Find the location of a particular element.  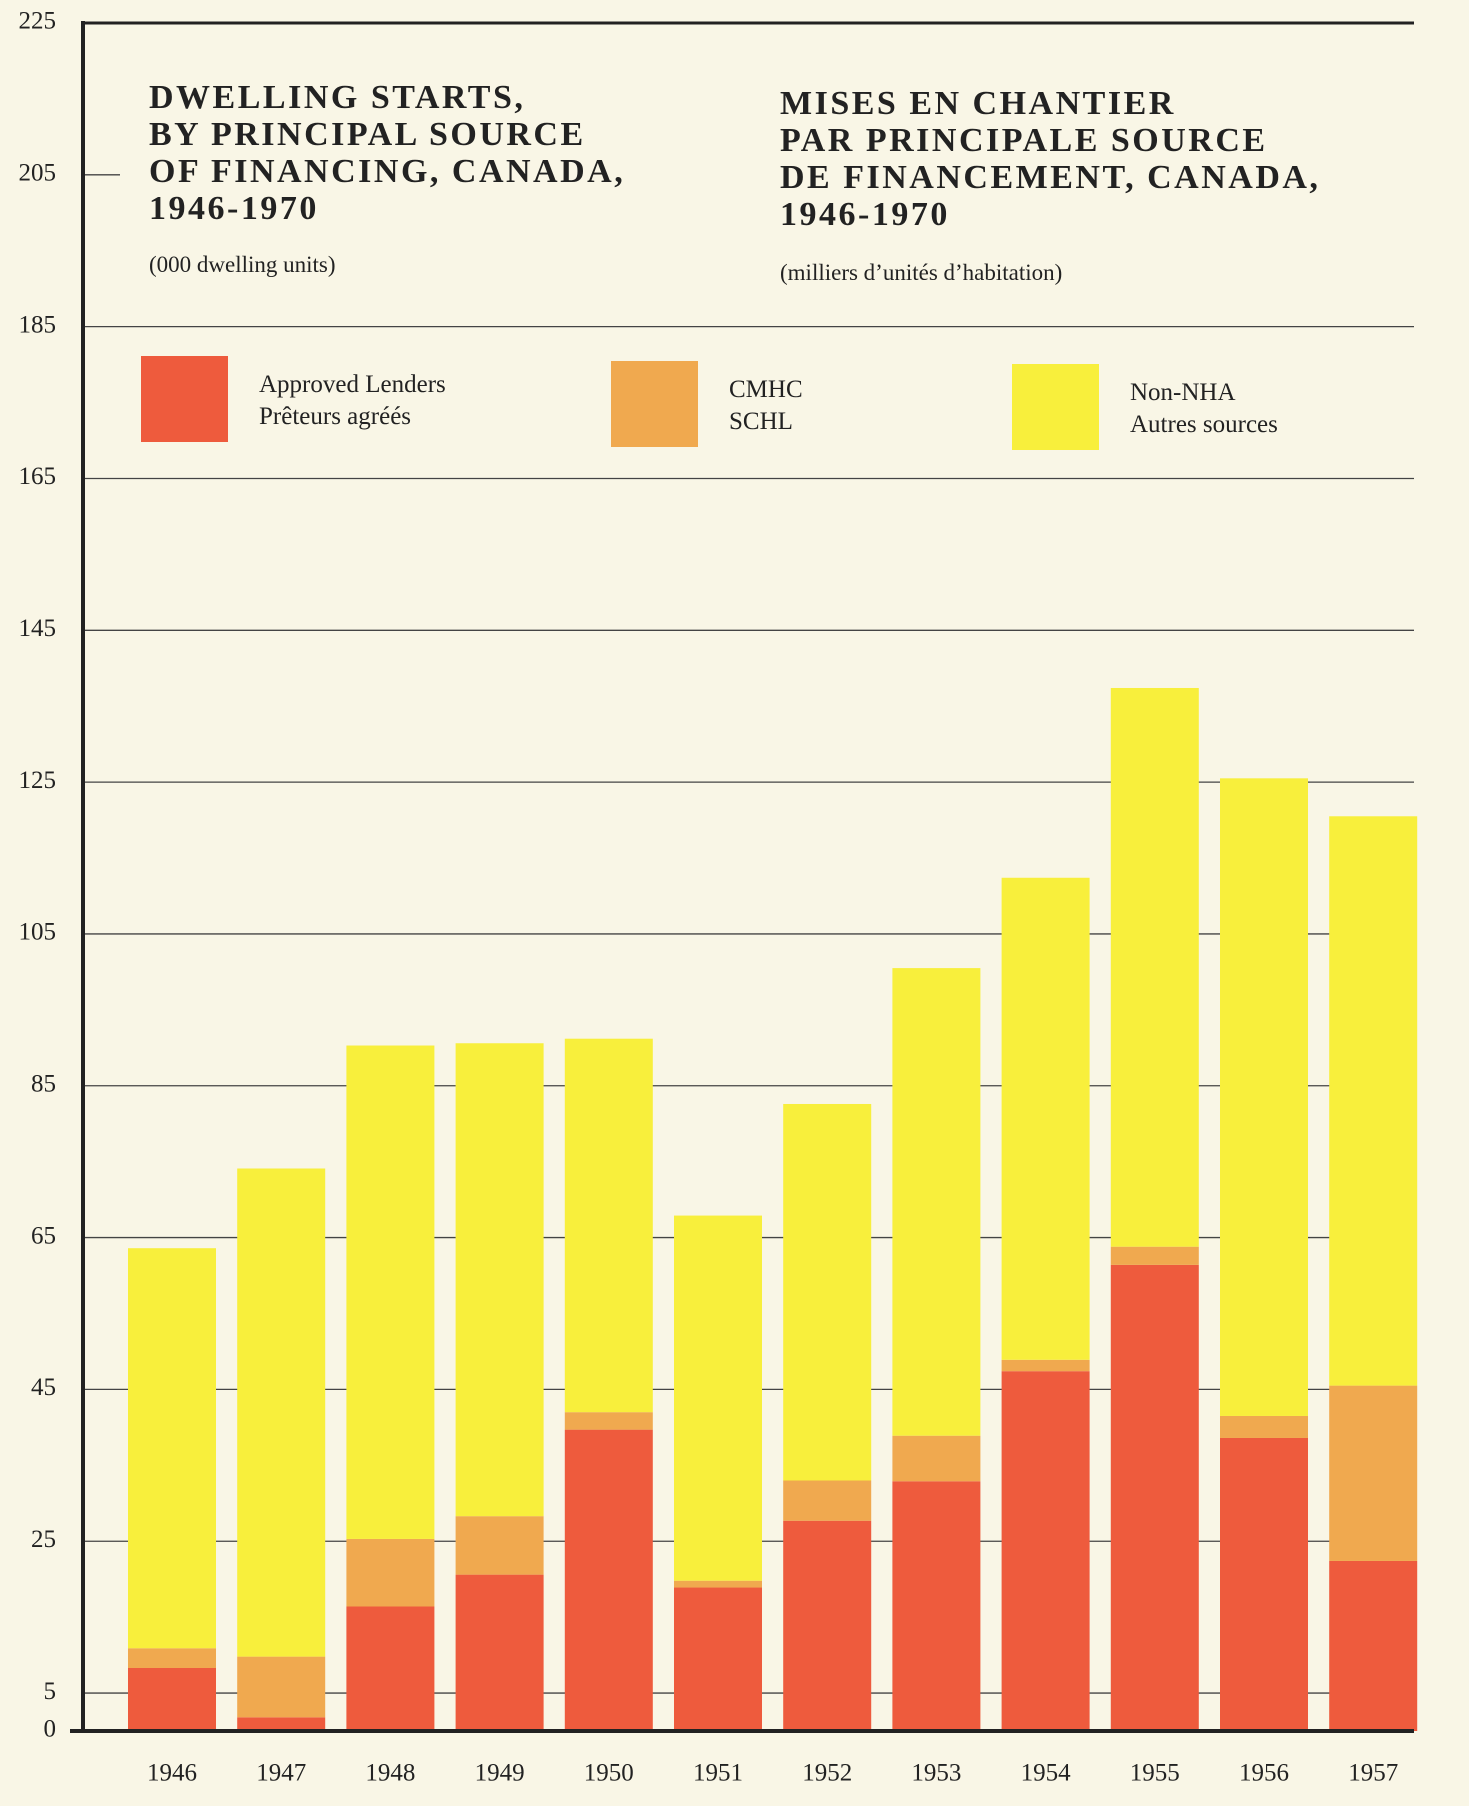

x-tick-label: 1957 is located at coordinates (1373, 1773).